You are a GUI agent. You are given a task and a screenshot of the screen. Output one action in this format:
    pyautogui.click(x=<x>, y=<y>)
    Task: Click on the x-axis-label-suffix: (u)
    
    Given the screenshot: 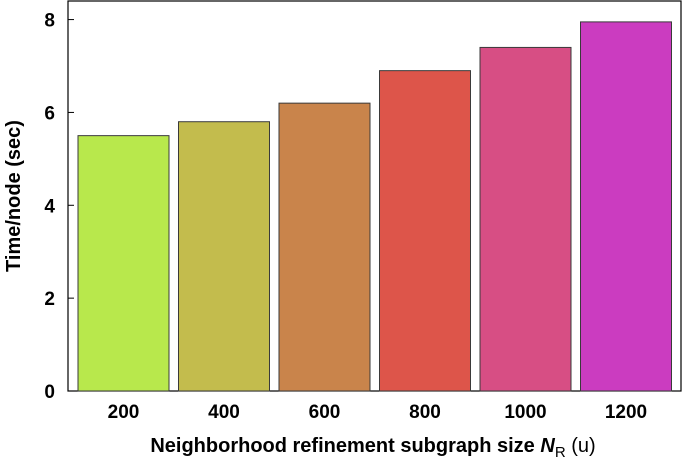 What is the action you would take?
    pyautogui.click(x=581, y=446)
    